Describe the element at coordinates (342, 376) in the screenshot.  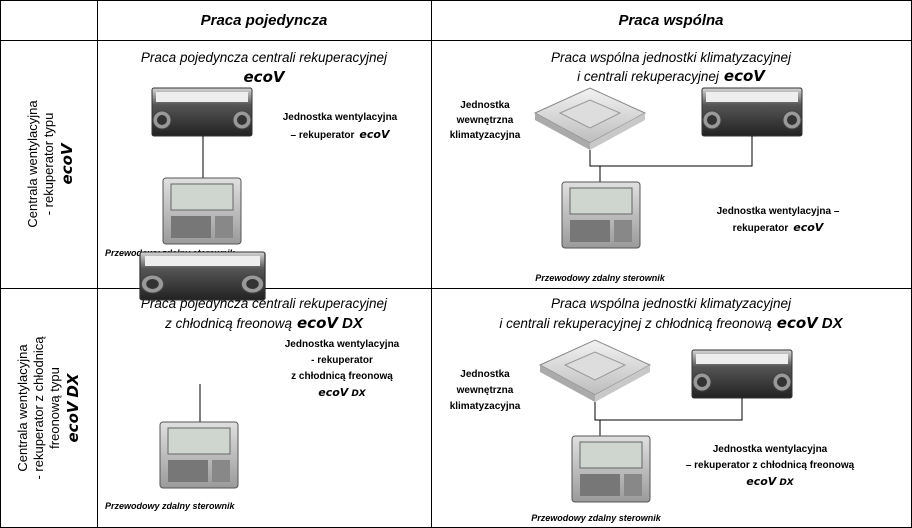
I see `unit-label: z chłodnicą freonową` at that location.